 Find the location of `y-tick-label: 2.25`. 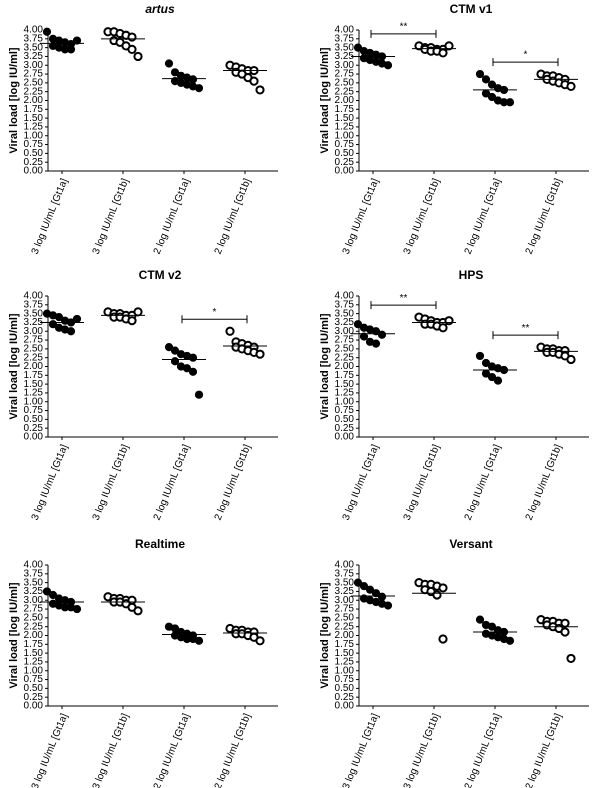

y-tick-label: 2.25 is located at coordinates (345, 91).